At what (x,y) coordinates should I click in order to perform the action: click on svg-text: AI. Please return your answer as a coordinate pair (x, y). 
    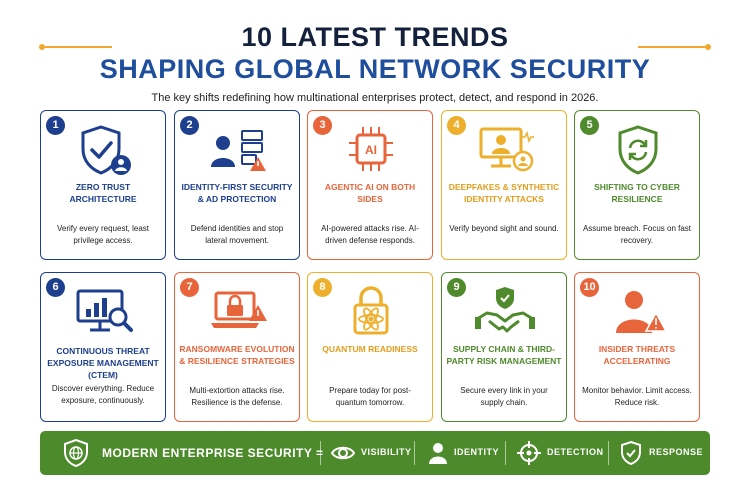
    Looking at the image, I should click on (371, 150).